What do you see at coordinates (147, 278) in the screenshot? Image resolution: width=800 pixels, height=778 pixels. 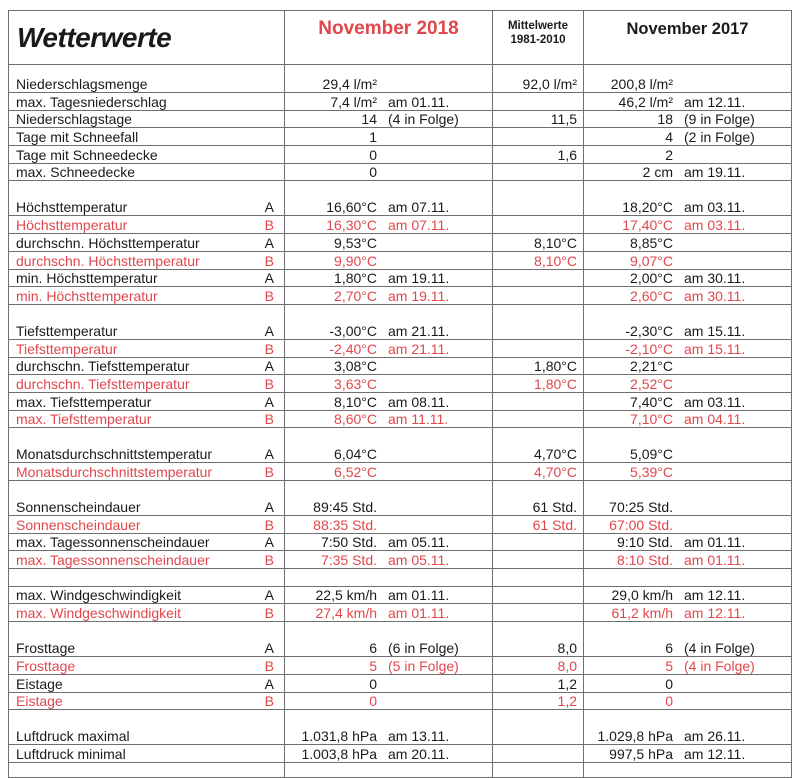 I see `row-label-wrap: min. Höchsttemperatur A` at bounding box center [147, 278].